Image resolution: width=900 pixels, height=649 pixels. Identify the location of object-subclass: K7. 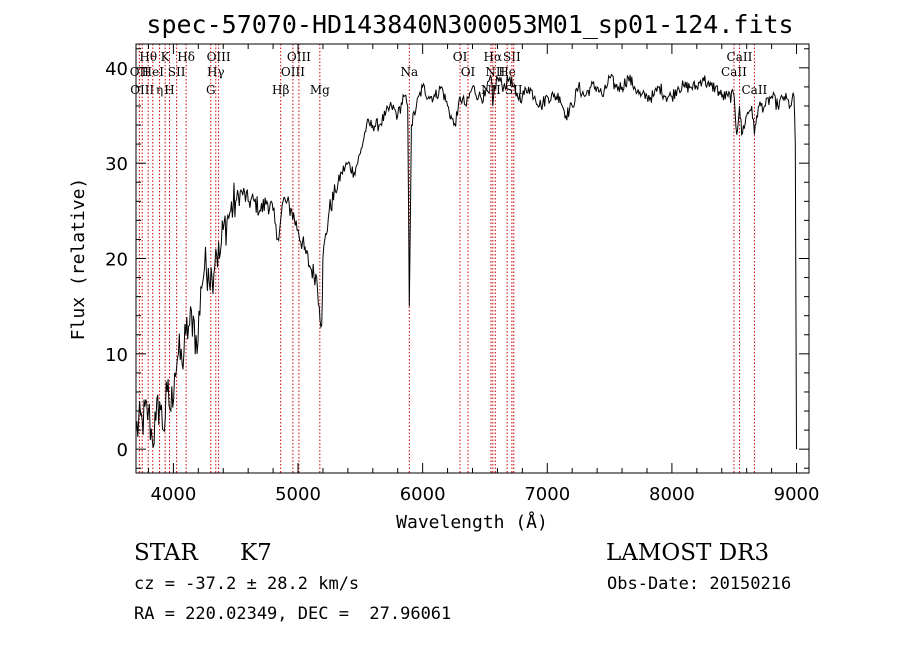
(256, 553).